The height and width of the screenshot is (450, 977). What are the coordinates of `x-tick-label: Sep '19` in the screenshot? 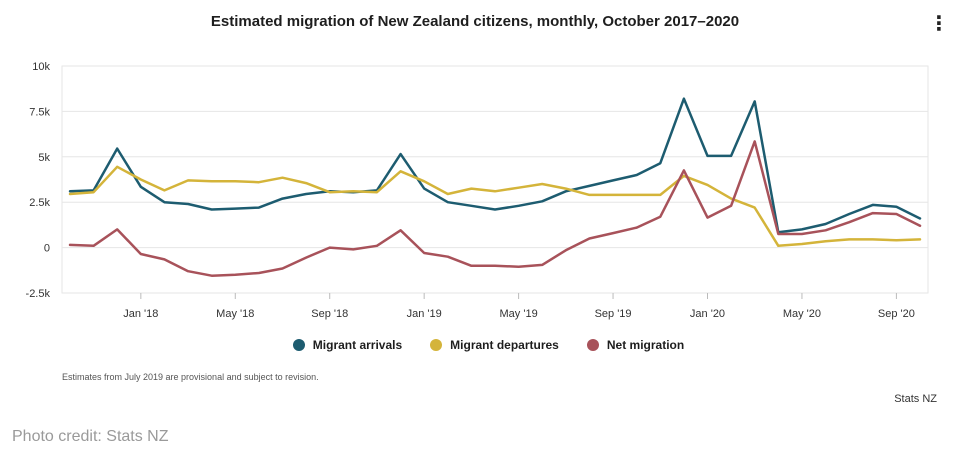 It's located at (613, 314).